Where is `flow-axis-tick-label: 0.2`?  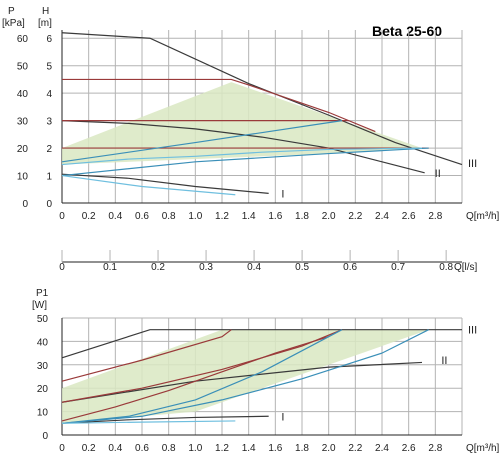 flow-axis-tick-label: 0.2 is located at coordinates (158, 267).